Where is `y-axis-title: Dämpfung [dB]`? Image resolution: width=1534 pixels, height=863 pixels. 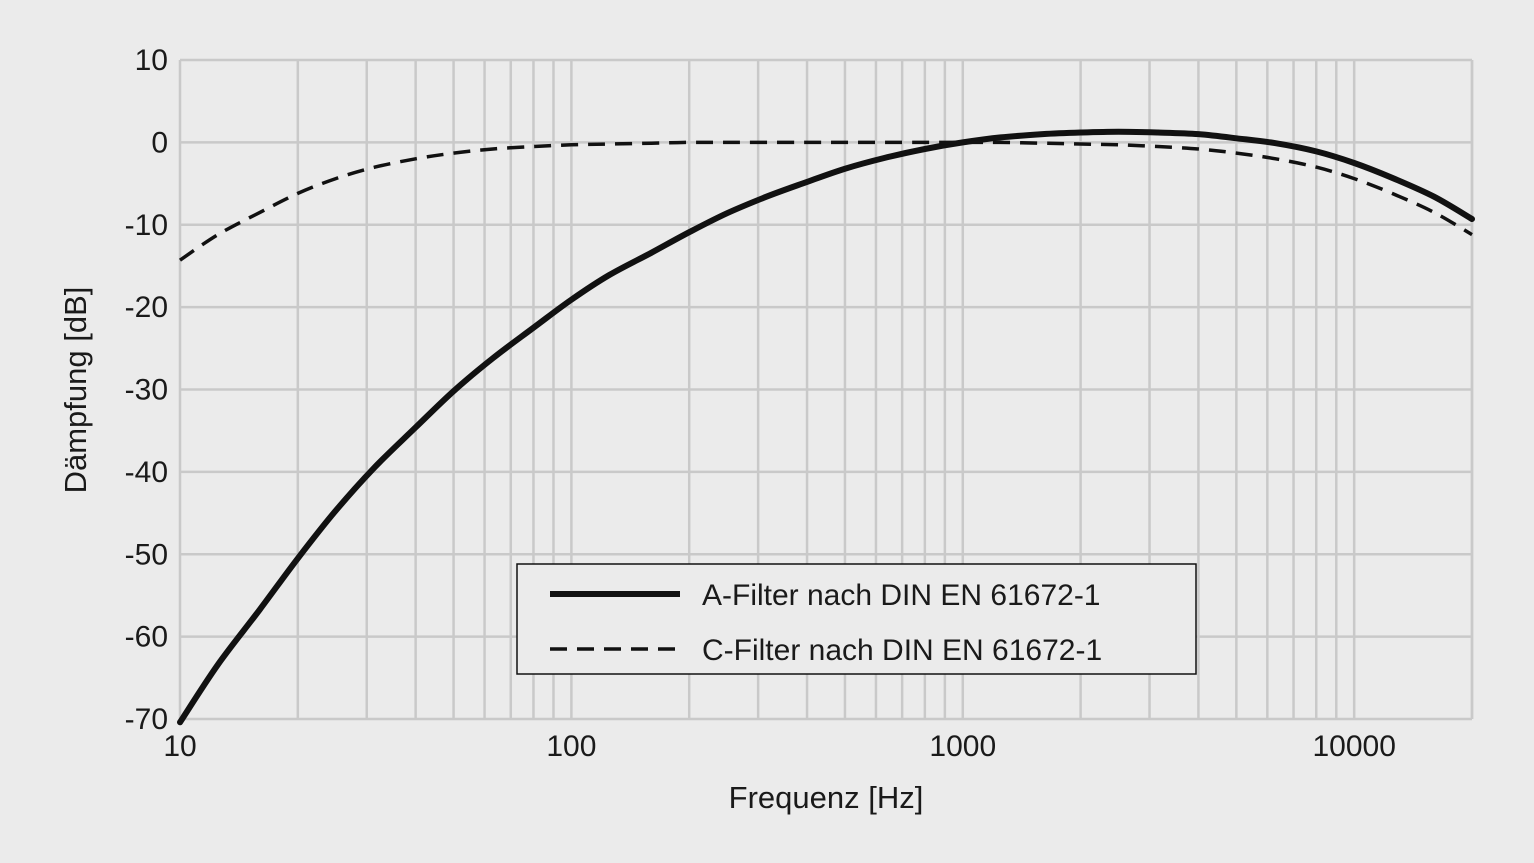
y-axis-title: Dämpfung [dB] is located at coordinates (75, 390).